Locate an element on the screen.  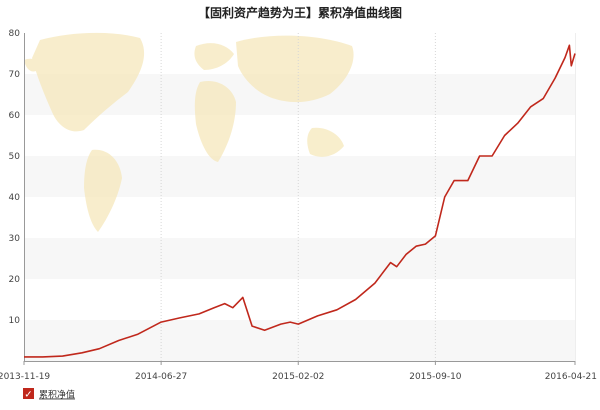
x-tick-label: 2015-09-10 is located at coordinates (435, 377).